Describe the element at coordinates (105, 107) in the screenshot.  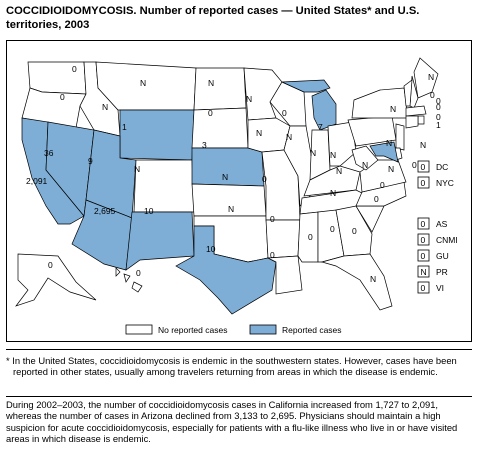
I see `state-label-id: N` at that location.